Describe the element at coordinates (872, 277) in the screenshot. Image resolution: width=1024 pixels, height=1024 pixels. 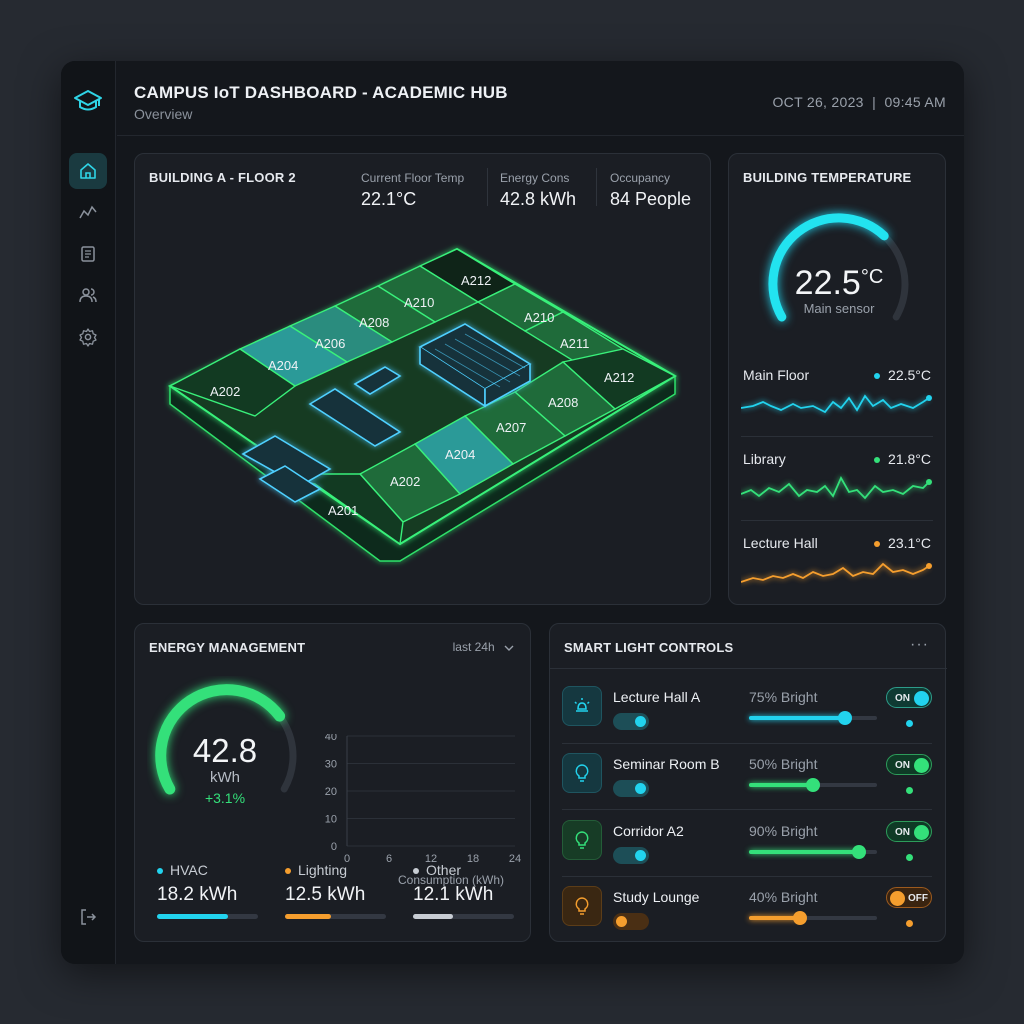
I see `main-temperature-unit: °C` at that location.